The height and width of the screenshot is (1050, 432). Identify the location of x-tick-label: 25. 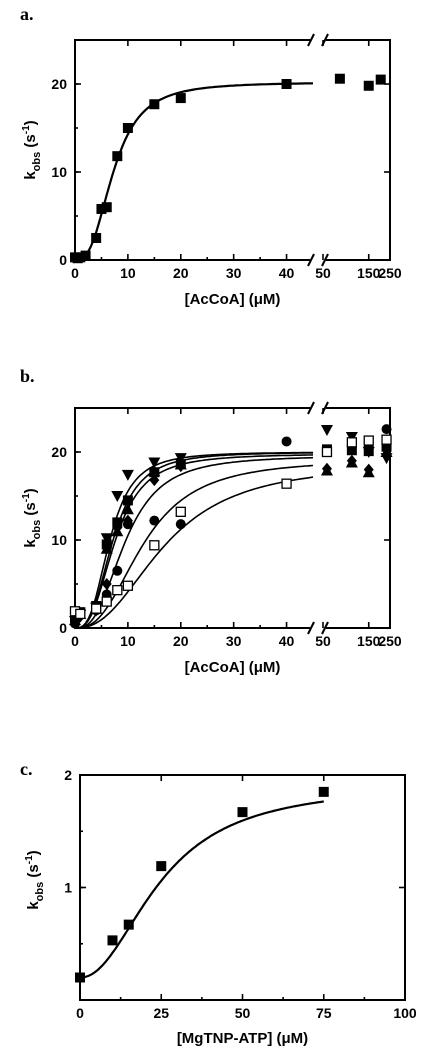
(161, 1013).